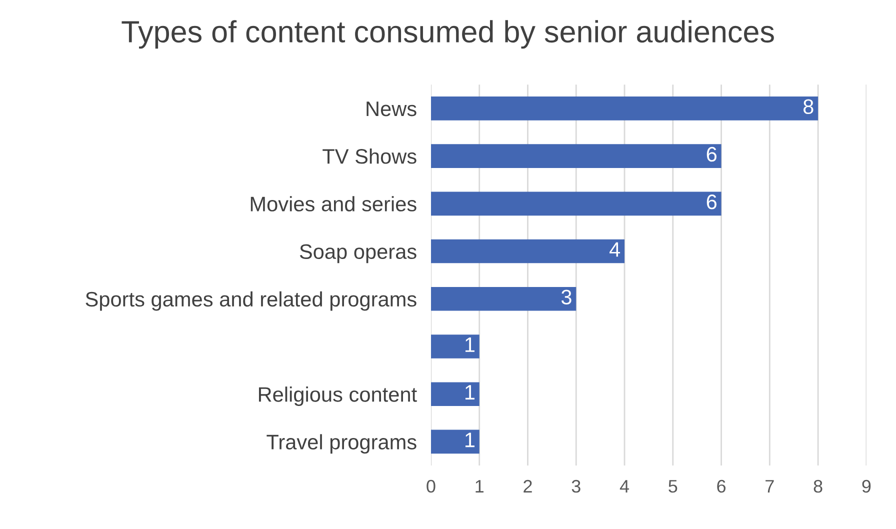  I want to click on y-tick-label: Religious content, so click(337, 396).